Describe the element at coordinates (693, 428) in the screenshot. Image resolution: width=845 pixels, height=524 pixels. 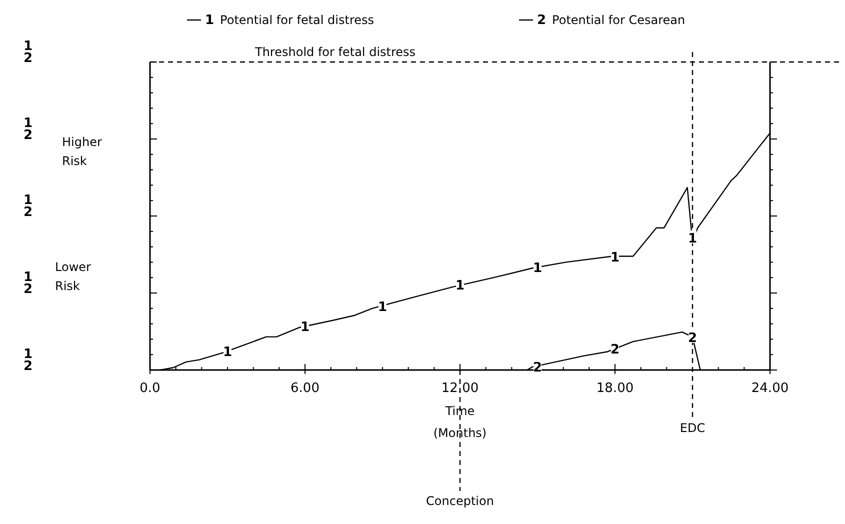
I see `ref-line-label: EDC` at that location.